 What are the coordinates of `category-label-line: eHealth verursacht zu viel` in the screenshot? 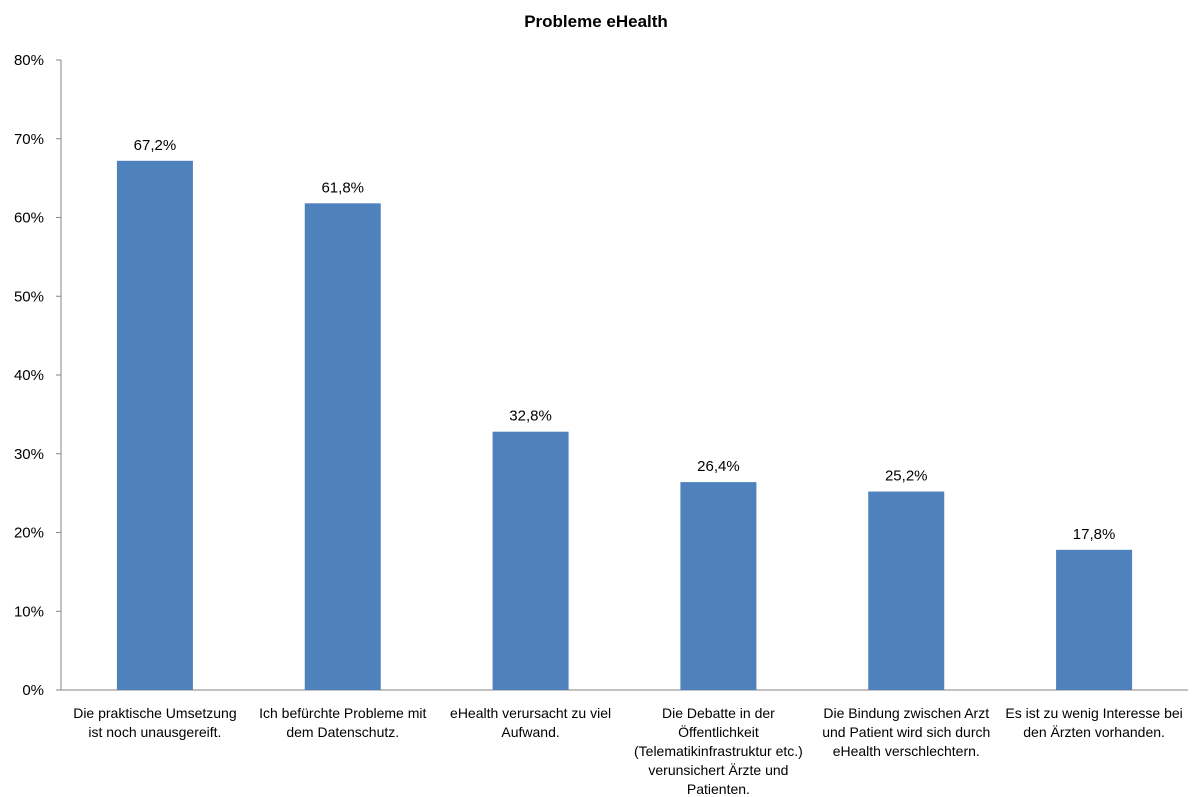 It's located at (530, 713).